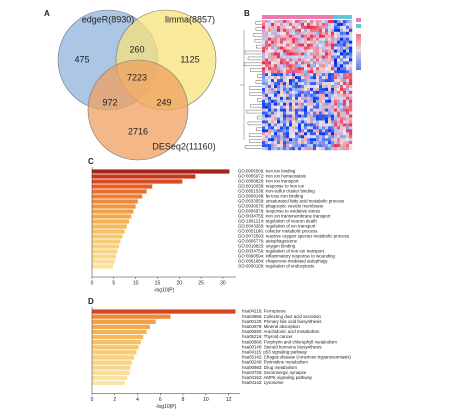  What do you see at coordinates (358, 68) in the screenshot?
I see `legend-scale` at bounding box center [358, 68].